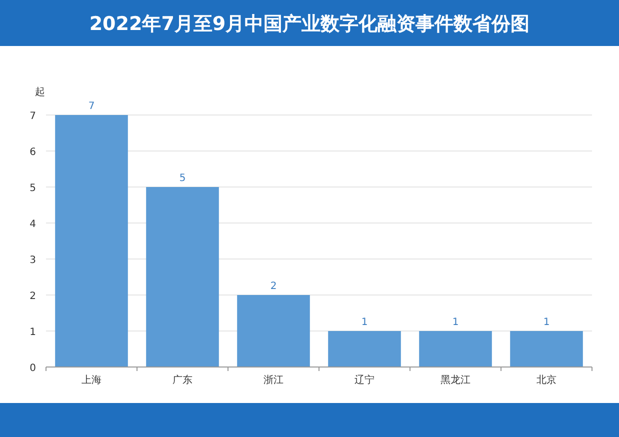  I want to click on y-tick-label: 7, so click(33, 116).